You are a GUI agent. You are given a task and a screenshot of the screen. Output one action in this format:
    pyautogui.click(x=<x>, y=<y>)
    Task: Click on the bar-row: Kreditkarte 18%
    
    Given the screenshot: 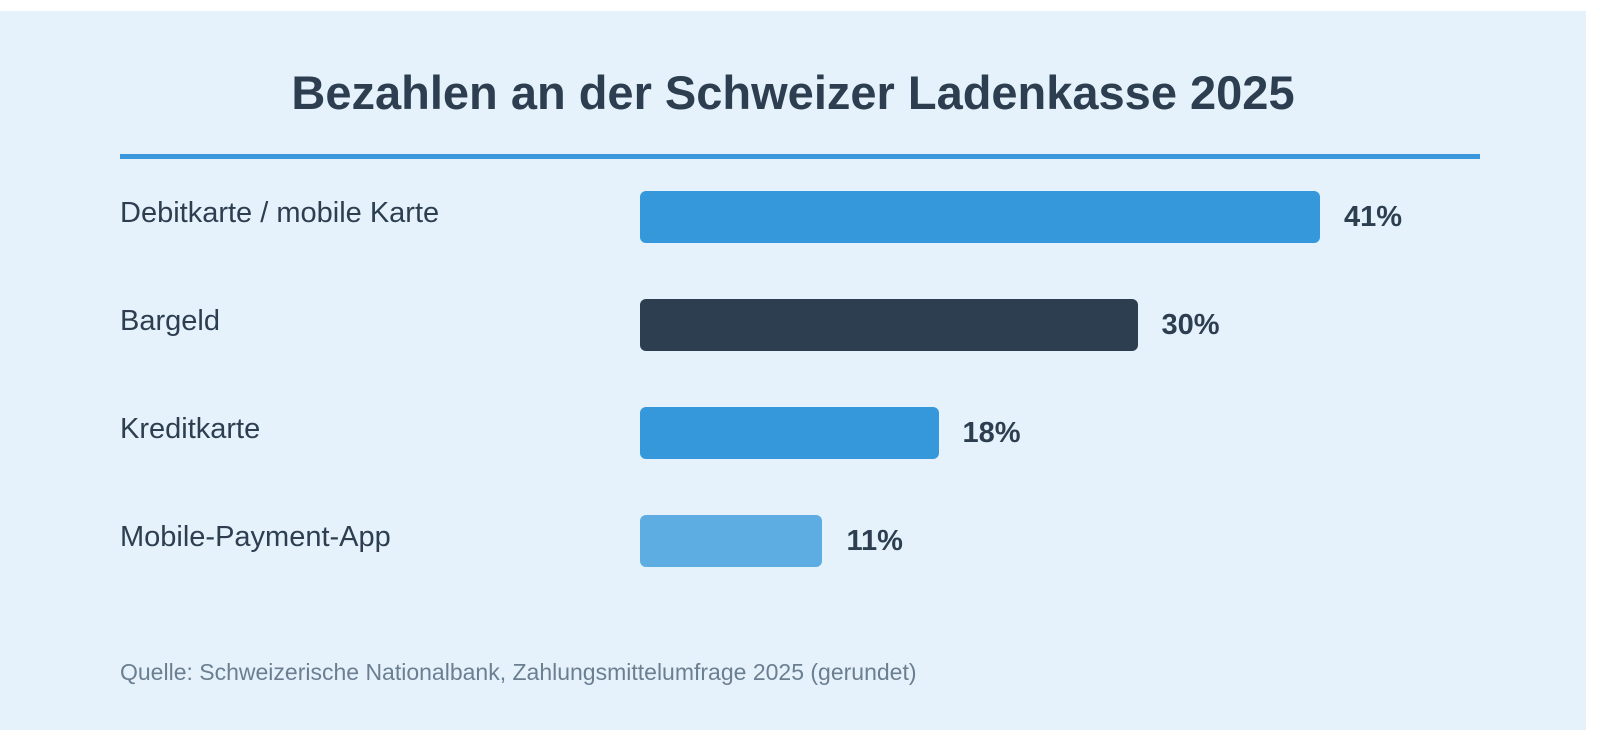 What is the action you would take?
    pyautogui.click(x=793, y=433)
    